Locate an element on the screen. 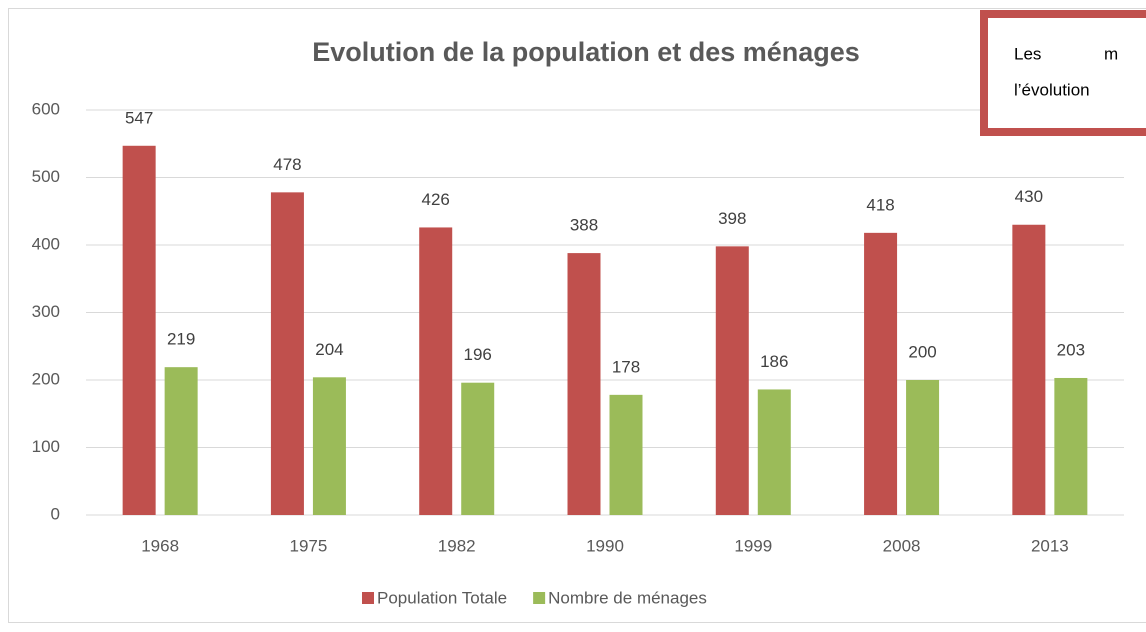 Image resolution: width=1146 pixels, height=632 pixels. text-box-line: l’évolution is located at coordinates (1052, 89).